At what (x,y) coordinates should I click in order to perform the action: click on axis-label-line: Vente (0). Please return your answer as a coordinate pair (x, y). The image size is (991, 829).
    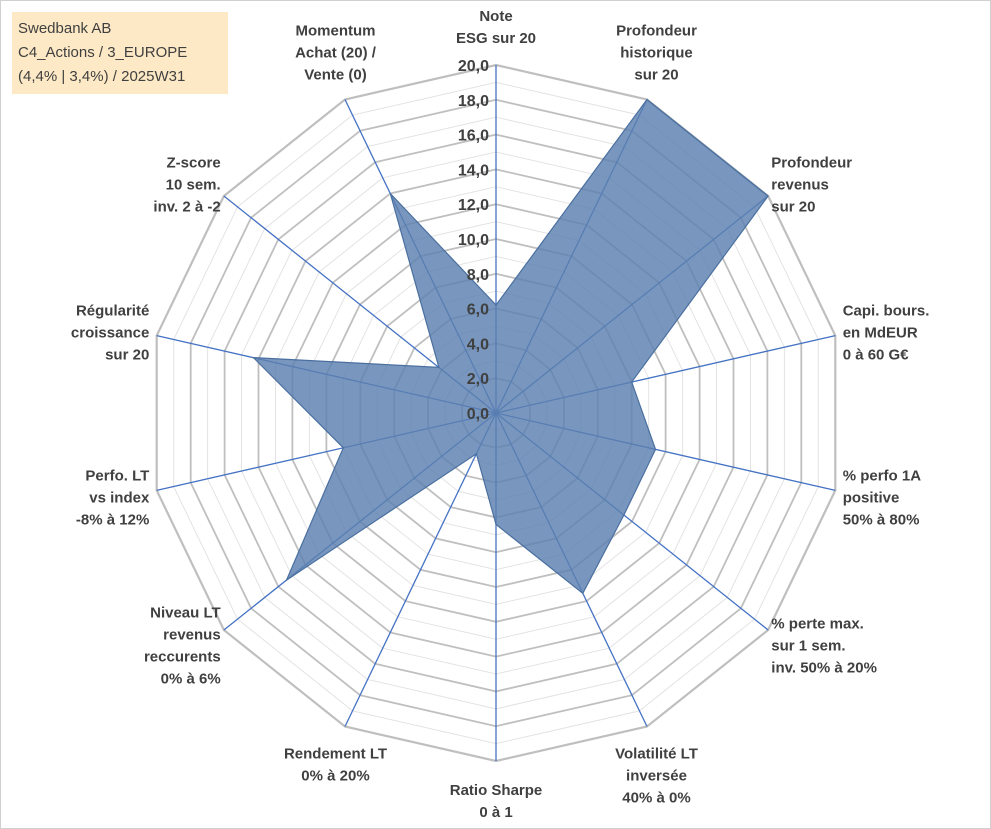
    Looking at the image, I should click on (335, 75).